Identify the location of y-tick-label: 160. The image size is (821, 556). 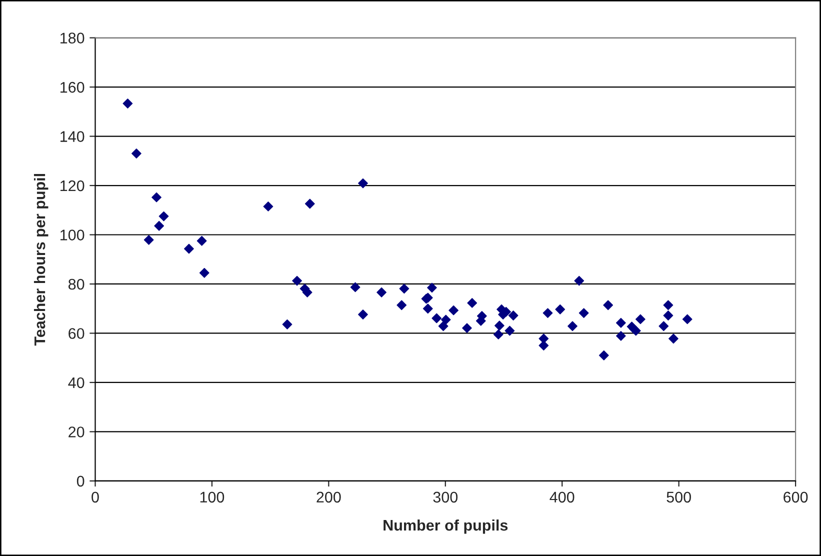
(72, 87).